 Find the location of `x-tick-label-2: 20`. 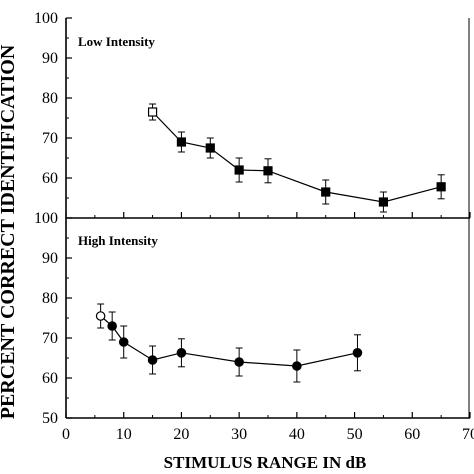

x-tick-label-2: 20 is located at coordinates (181, 434).